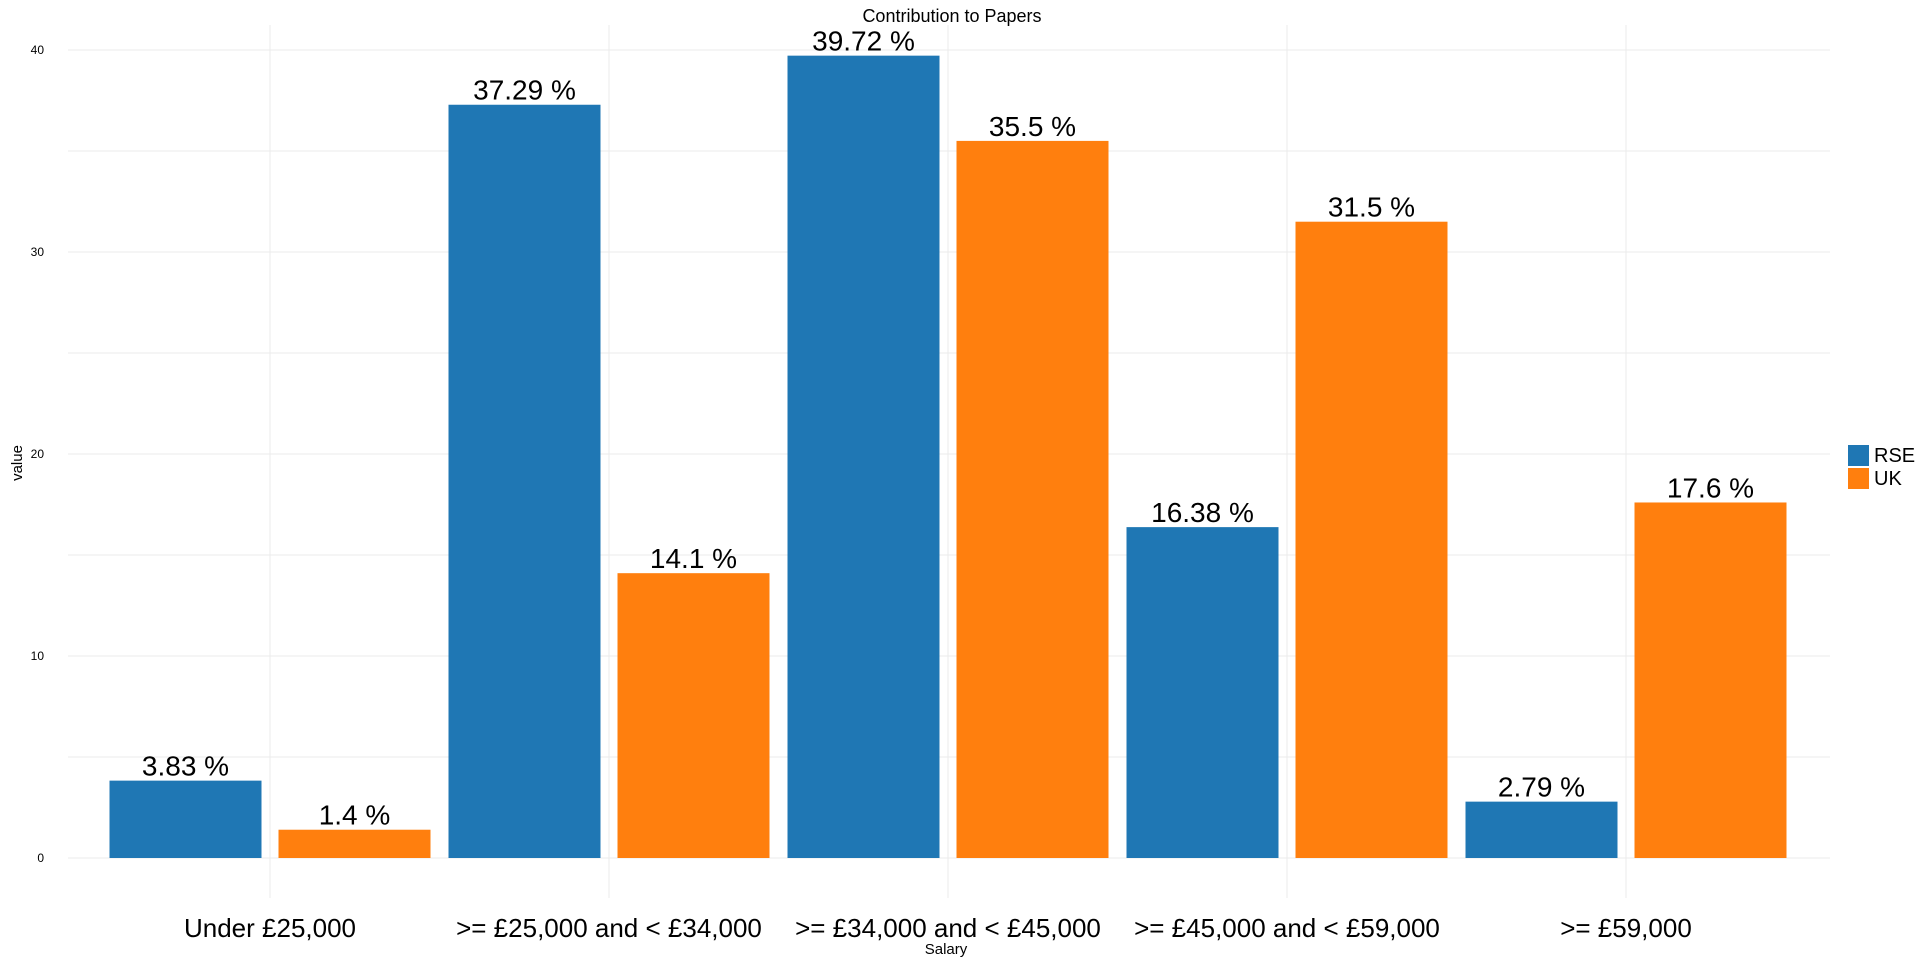 This screenshot has height=965, width=1920. What do you see at coordinates (270, 928) in the screenshot?
I see `x-tick-label: Under £25,000` at bounding box center [270, 928].